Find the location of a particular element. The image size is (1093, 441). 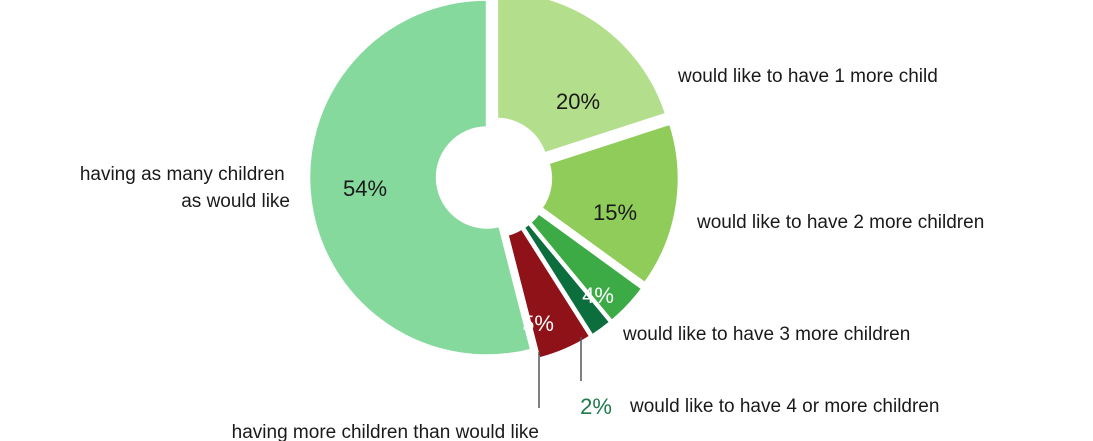

value-label-1-more: 20% is located at coordinates (578, 101).